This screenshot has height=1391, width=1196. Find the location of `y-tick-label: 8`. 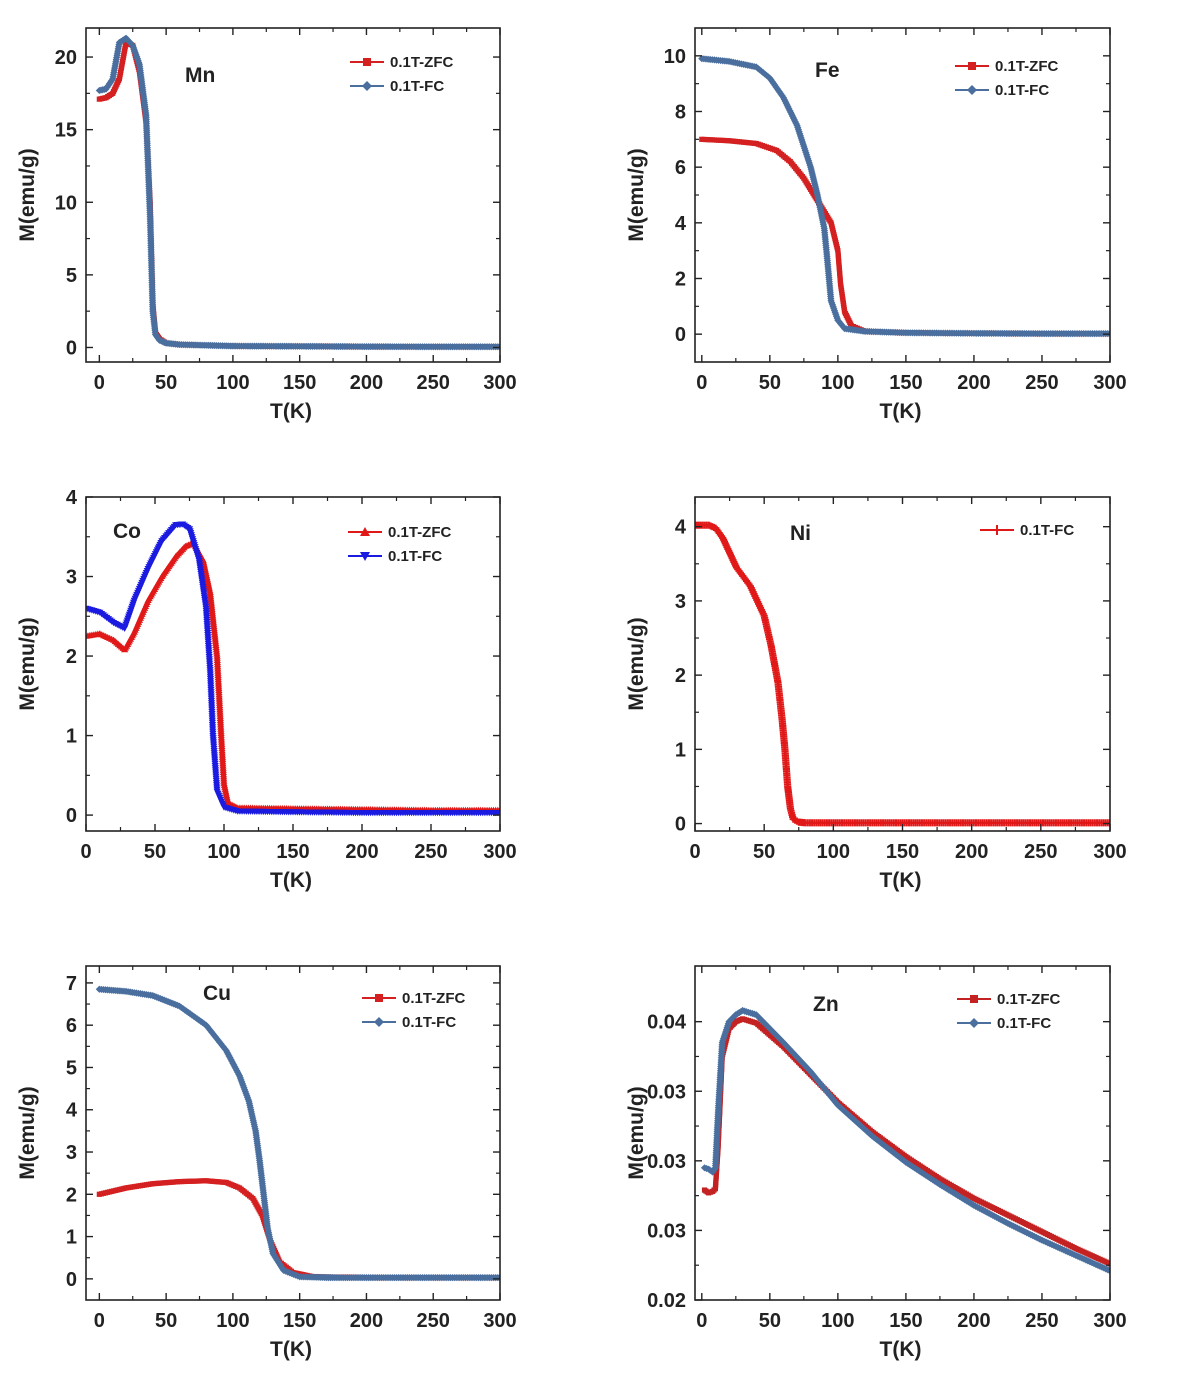

y-tick-label: 8 is located at coordinates (680, 113).